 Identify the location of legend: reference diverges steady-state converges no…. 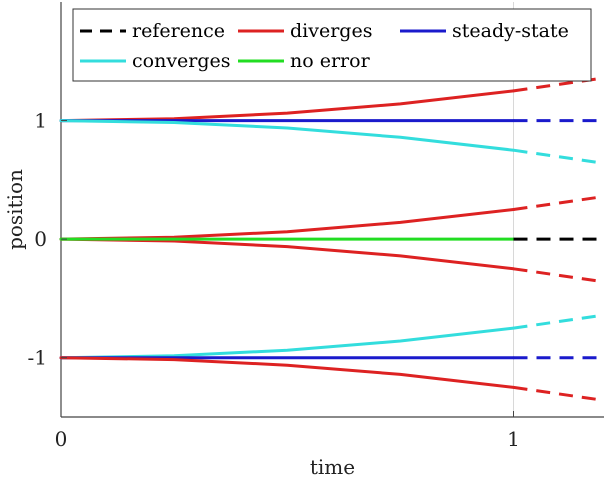
(332, 45).